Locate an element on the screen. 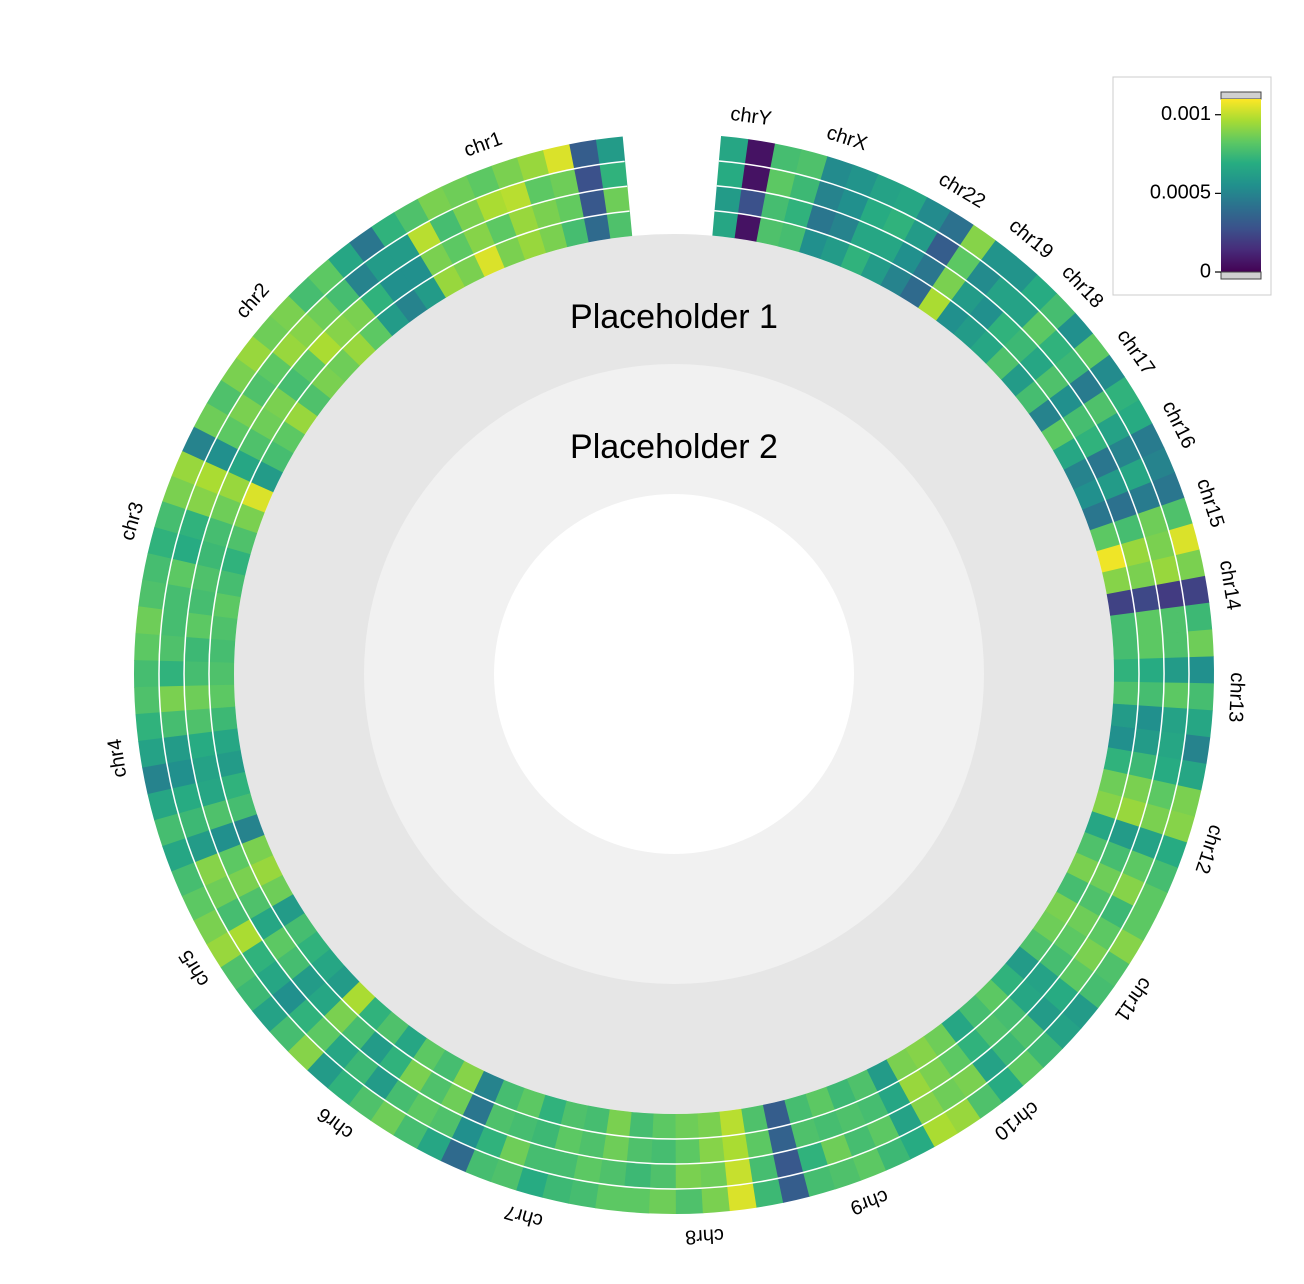 The height and width of the screenshot is (1284, 1304). heatmap-cell-chr19-t4-b2 is located at coordinates (998, 258).